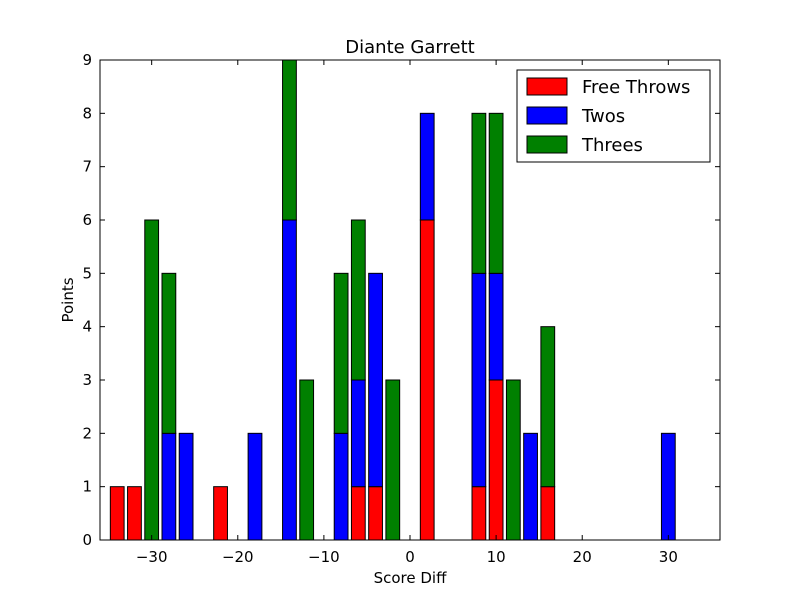  I want to click on x-tick-label: 30, so click(668, 557).